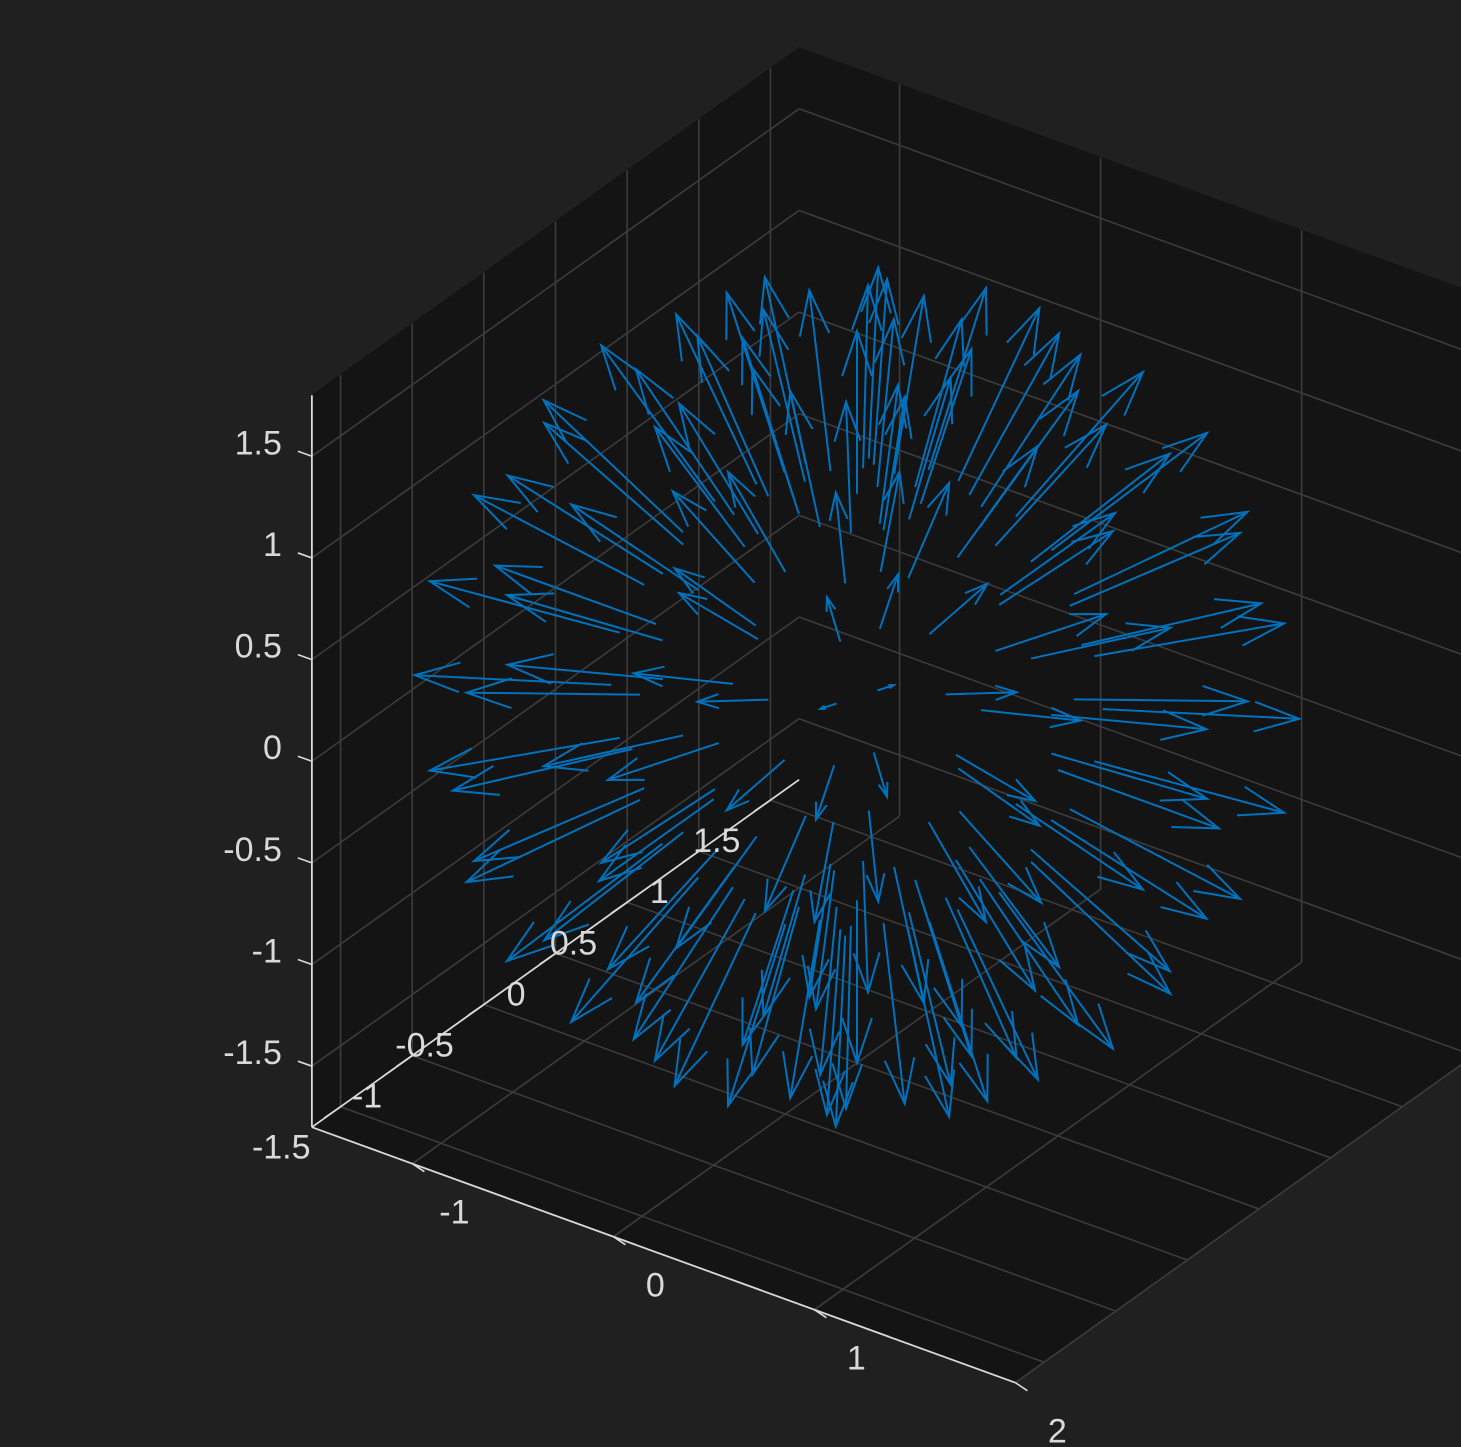 The height and width of the screenshot is (1447, 1461). What do you see at coordinates (252, 1053) in the screenshot?
I see `z-tick-label: -1.5` at bounding box center [252, 1053].